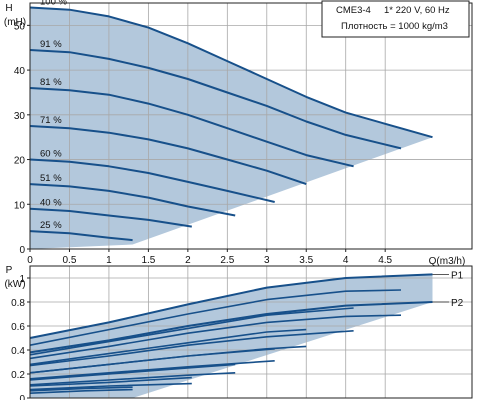 The height and width of the screenshot is (400, 500). Describe the element at coordinates (51, 178) in the screenshot. I see `speed-curve-label: 51 %` at that location.